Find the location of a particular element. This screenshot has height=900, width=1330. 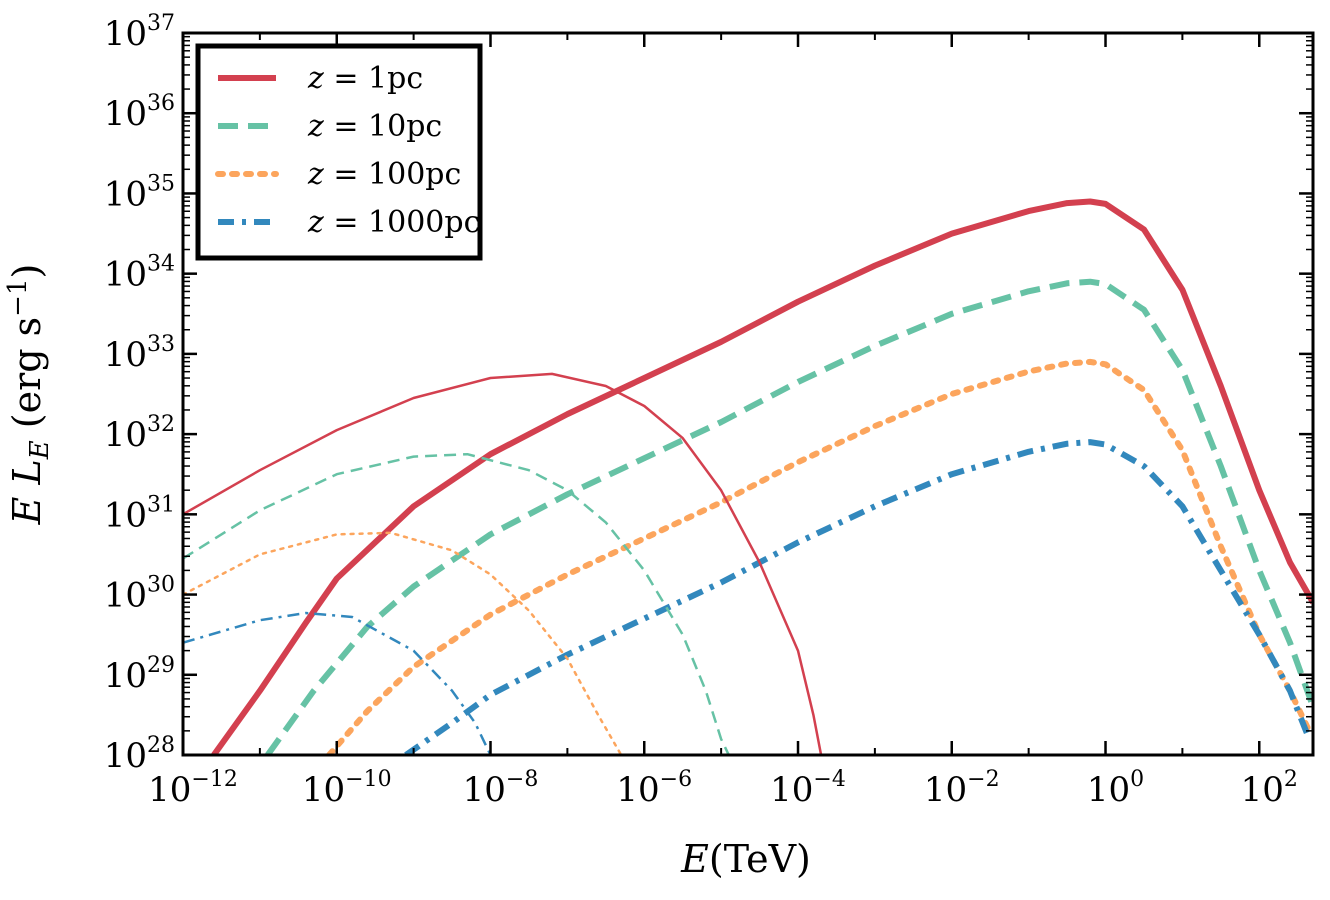

x-tick-label: 10⁻¹² is located at coordinates (193, 788).